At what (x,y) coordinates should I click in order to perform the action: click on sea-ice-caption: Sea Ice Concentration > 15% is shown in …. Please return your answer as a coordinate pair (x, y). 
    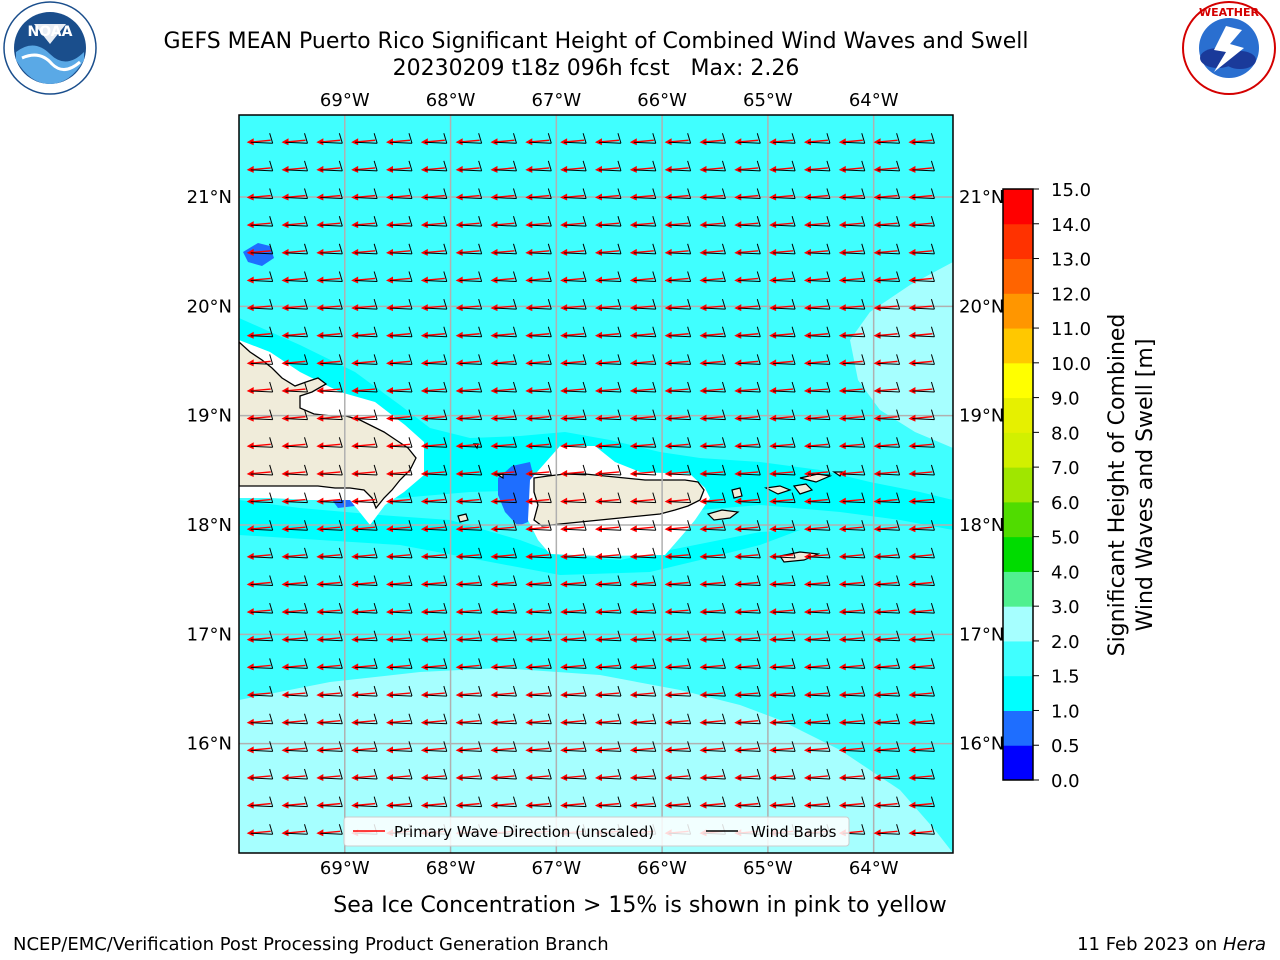
    Looking at the image, I should click on (640, 905).